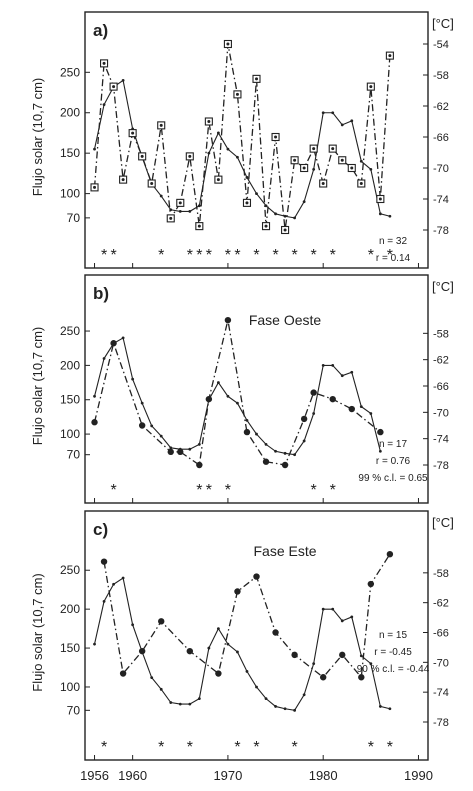  I want to click on panel-label: a), so click(100, 30).